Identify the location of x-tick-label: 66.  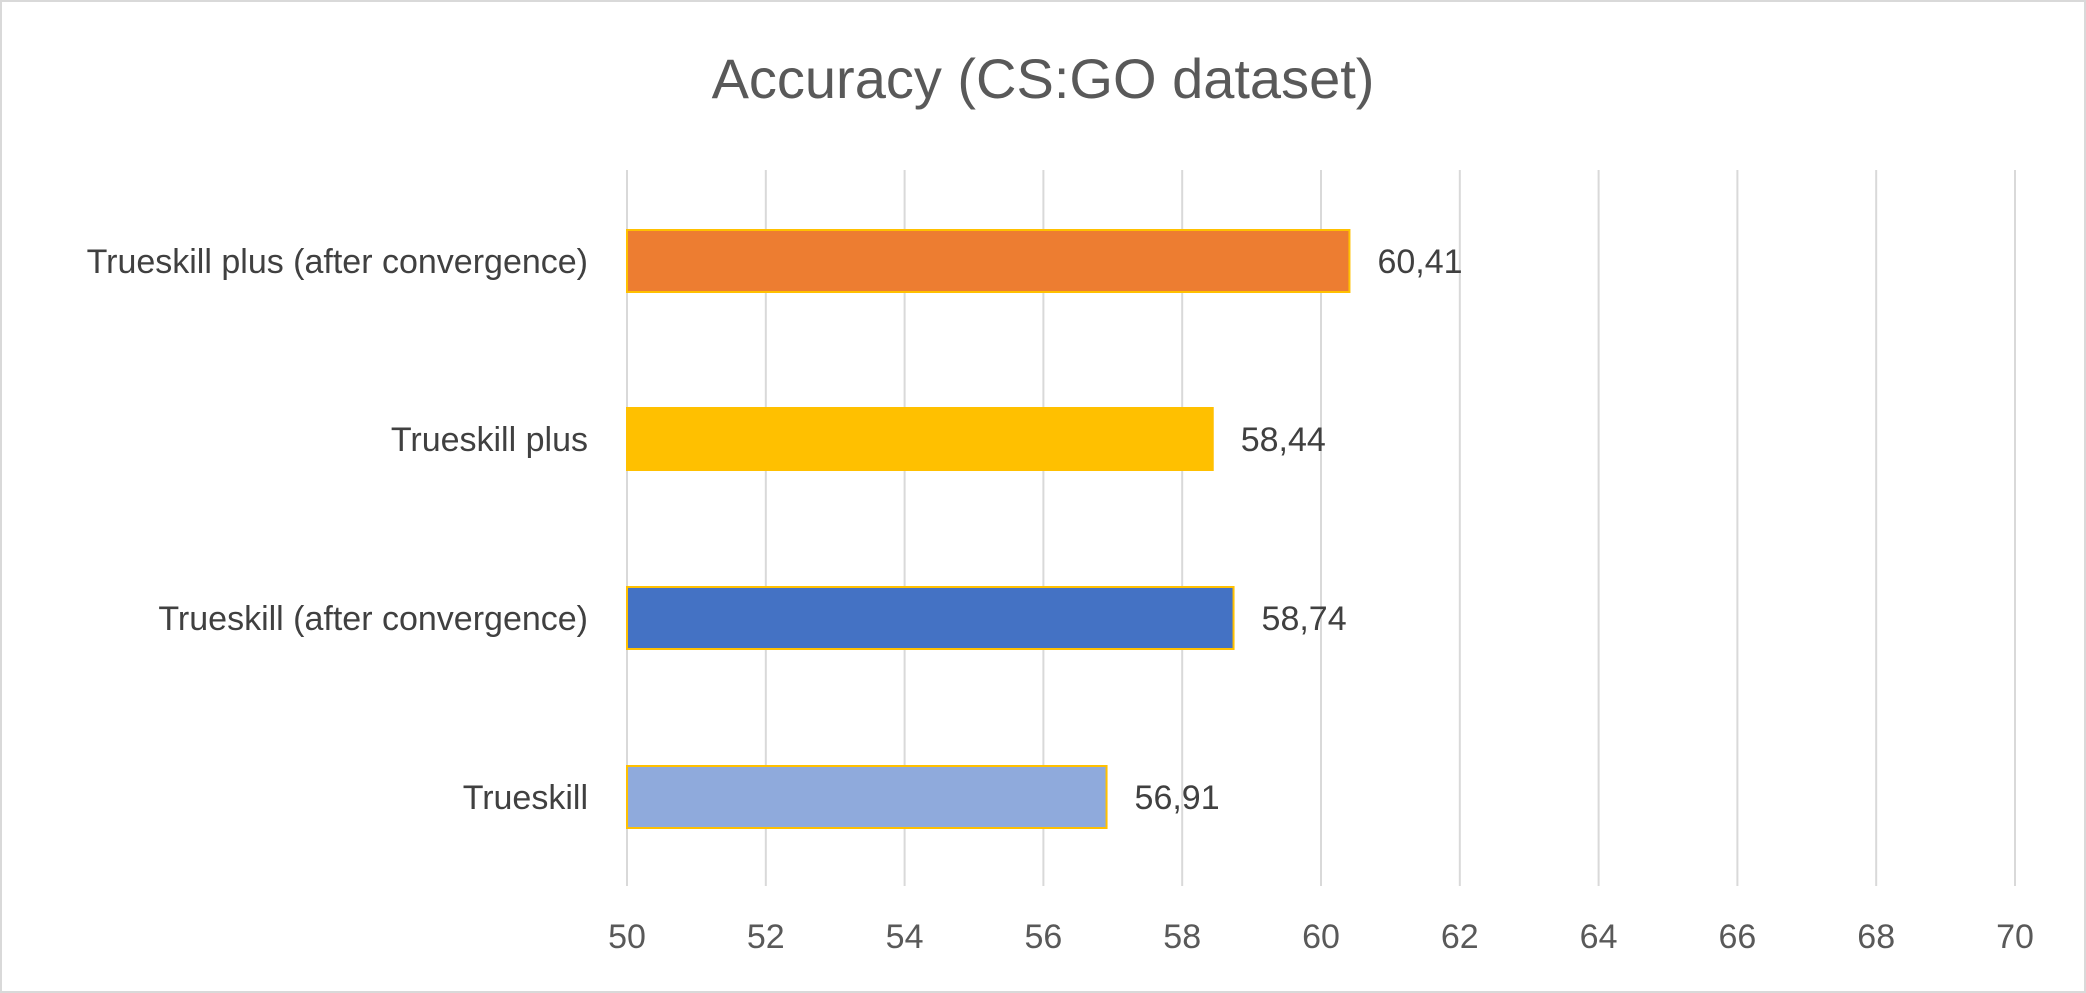
(1737, 937).